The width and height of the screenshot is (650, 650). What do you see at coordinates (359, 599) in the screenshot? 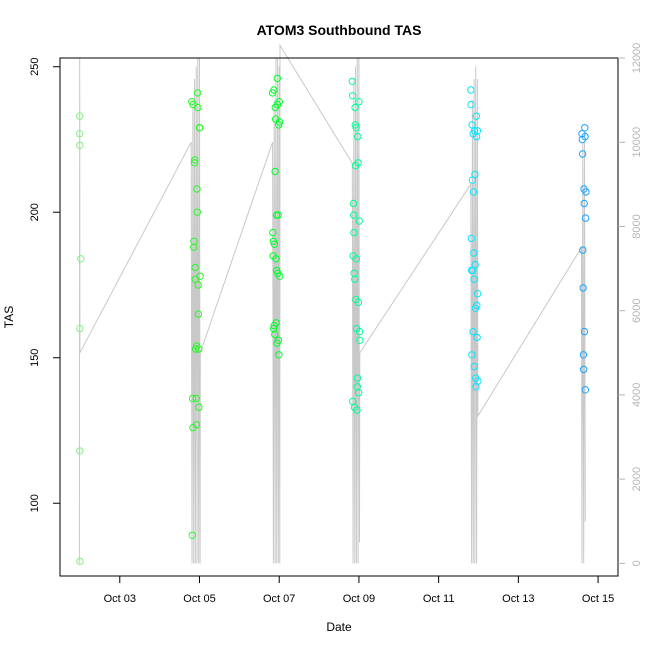
I see `x-tick-label: Oct 09` at bounding box center [359, 599].